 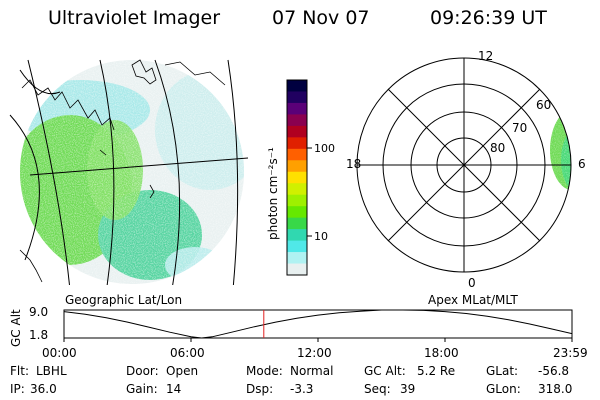 I want to click on mlat-label-70: 70, so click(x=519, y=128).